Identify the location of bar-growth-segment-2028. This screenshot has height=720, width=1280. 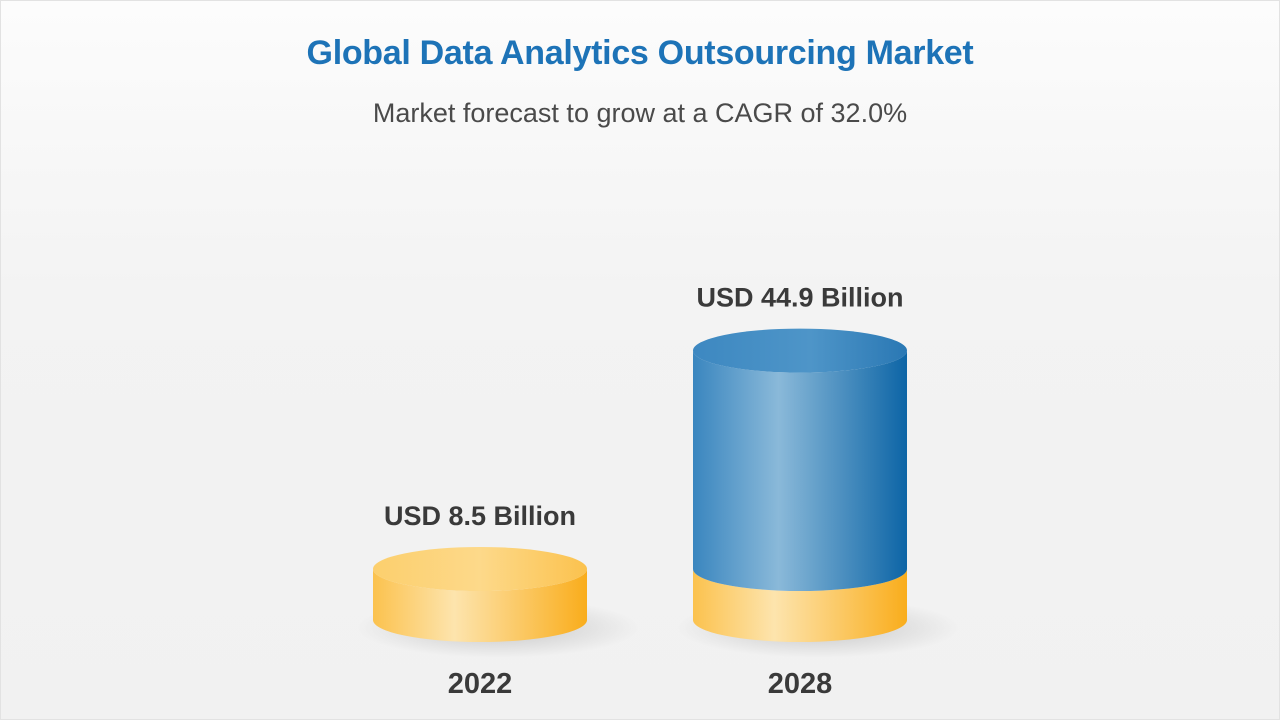
(800, 470).